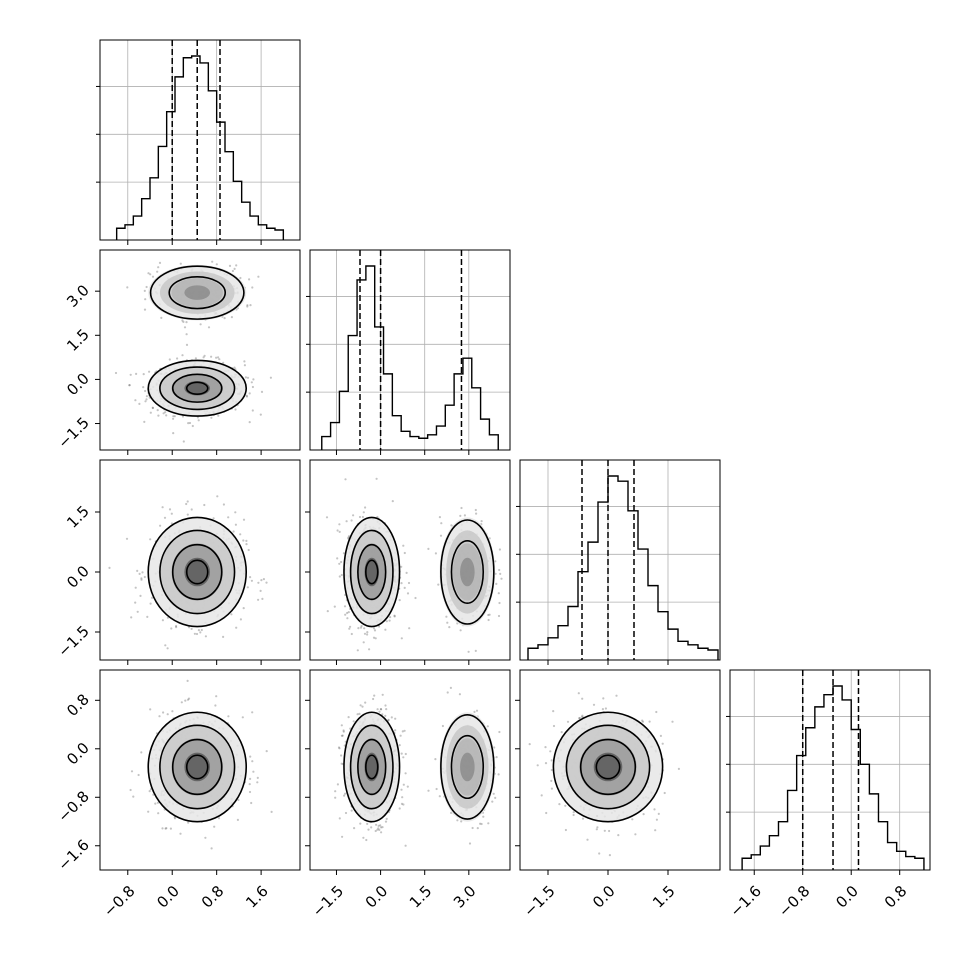 This screenshot has height=970, width=970. What do you see at coordinates (73, 855) in the screenshot?
I see `y-tick-label: −1.6` at bounding box center [73, 855].